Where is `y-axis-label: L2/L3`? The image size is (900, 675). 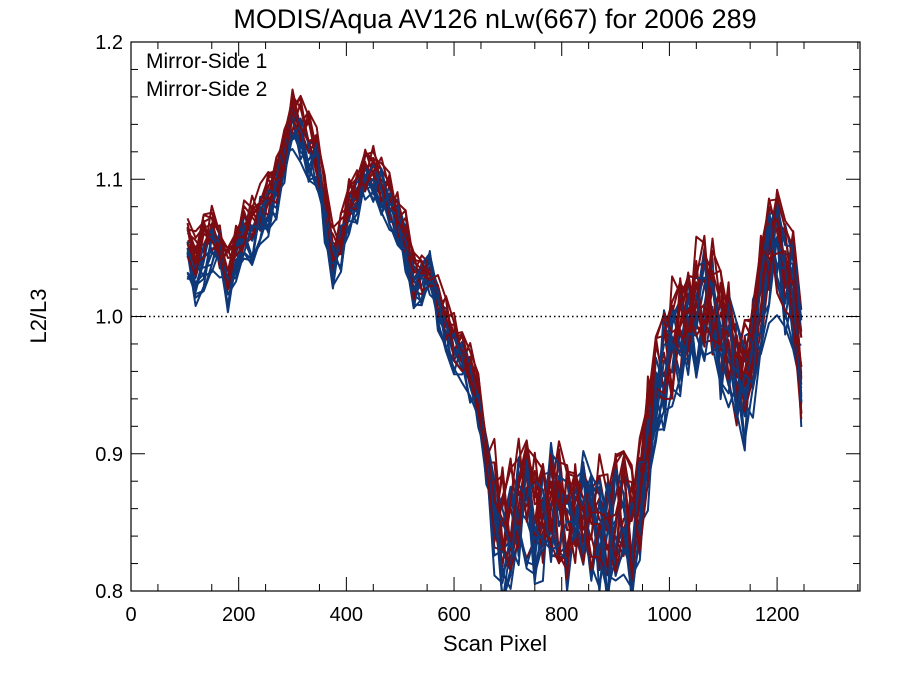
y-axis-label: L2/L3 is located at coordinates (38, 315).